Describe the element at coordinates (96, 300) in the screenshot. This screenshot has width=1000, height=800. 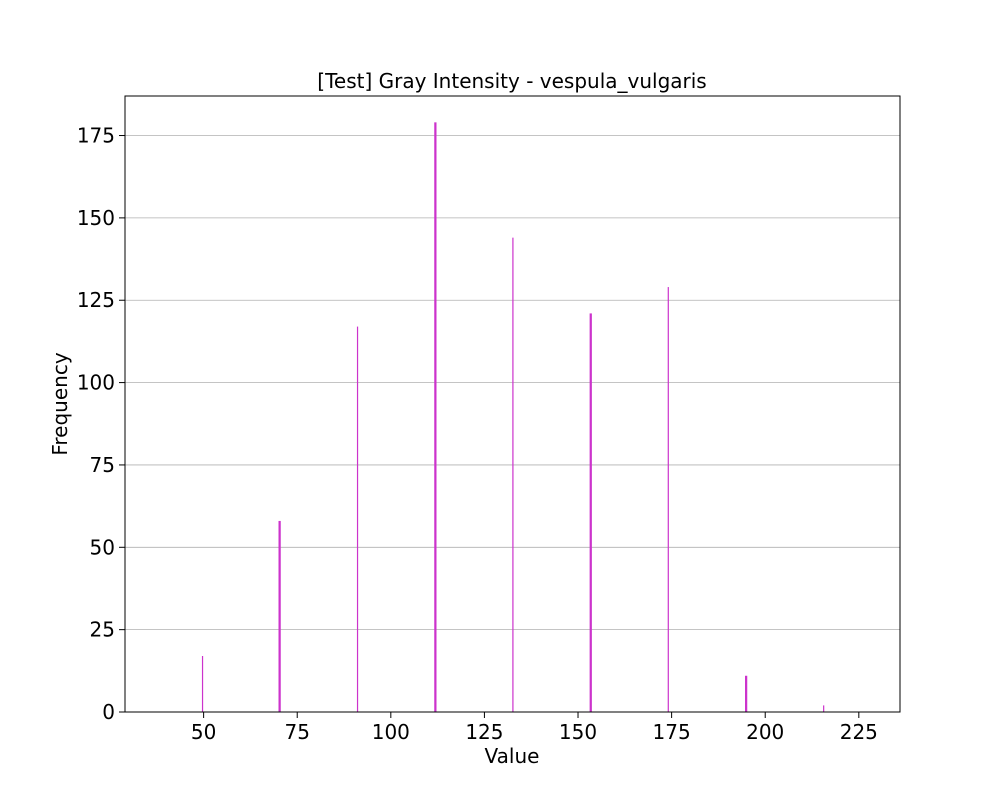
I see `y-tick-label: 125` at that location.